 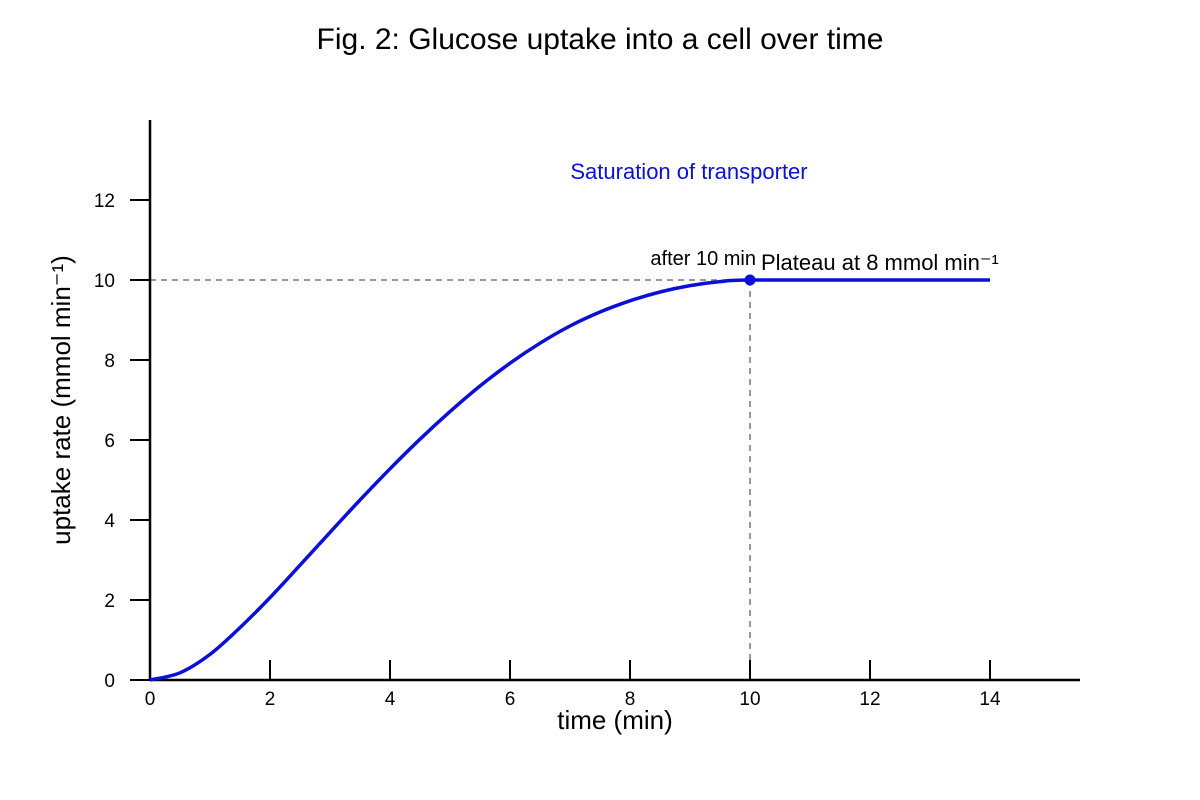 I want to click on annotation-plateau: Plateau at 8 mmol min⁻¹, so click(x=880, y=262).